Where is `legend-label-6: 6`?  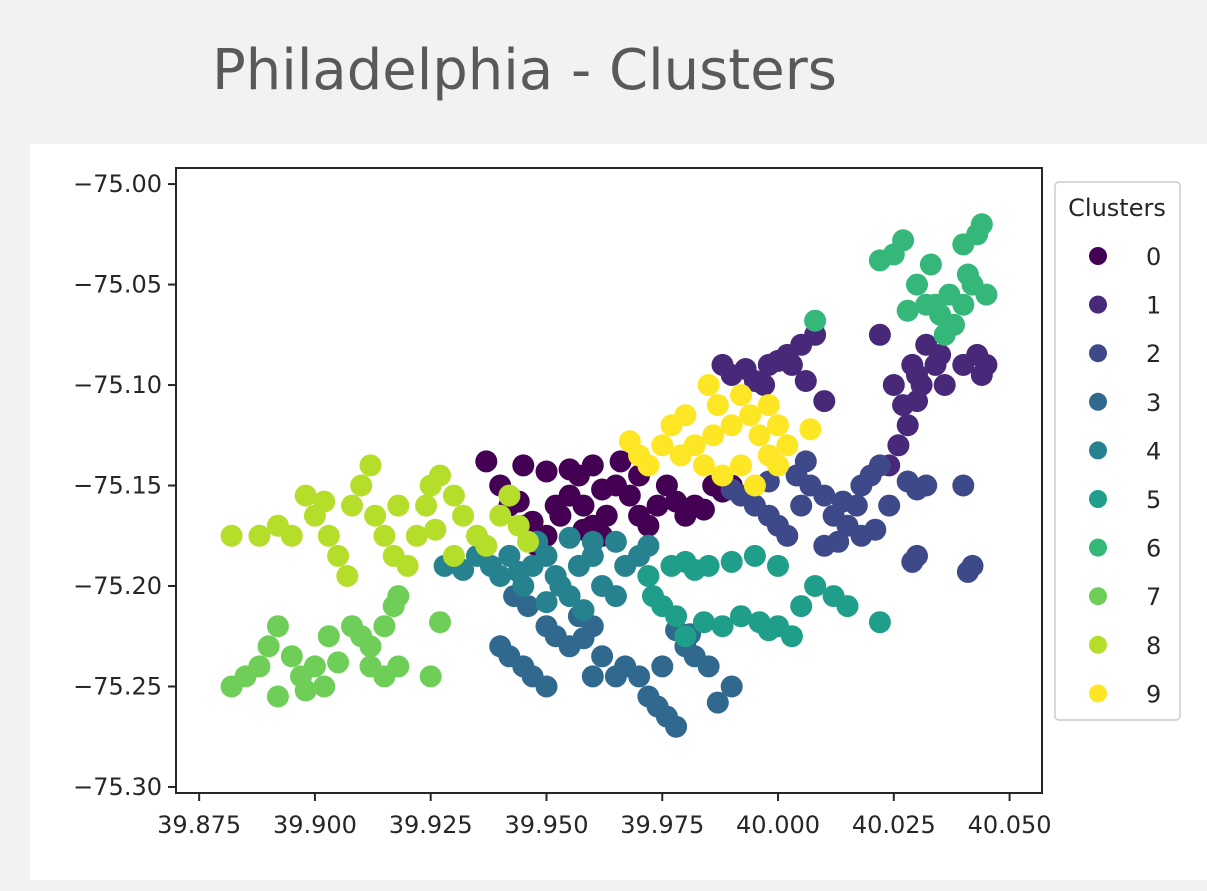 legend-label-6: 6 is located at coordinates (1153, 549).